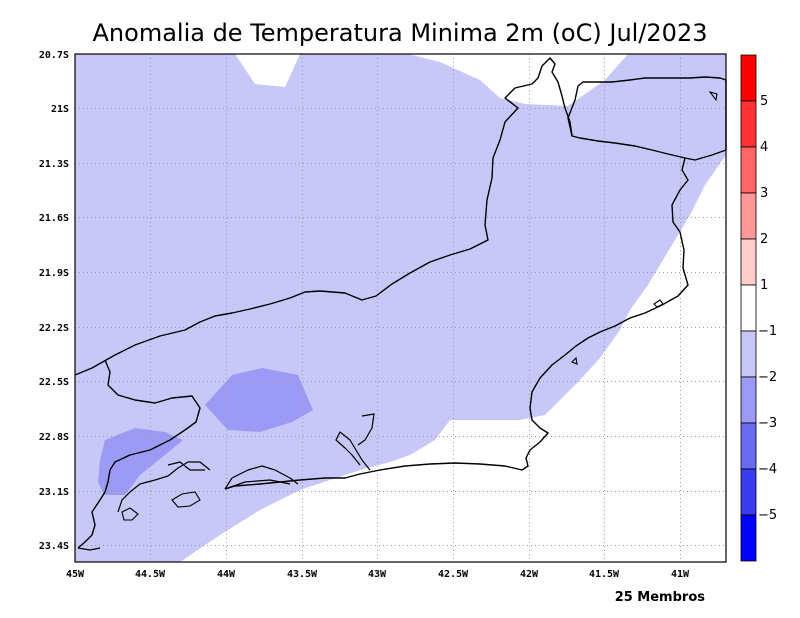 This screenshot has width=800, height=618. What do you see at coordinates (54, 55) in the screenshot?
I see `y-tick-label: 20.7S` at bounding box center [54, 55].